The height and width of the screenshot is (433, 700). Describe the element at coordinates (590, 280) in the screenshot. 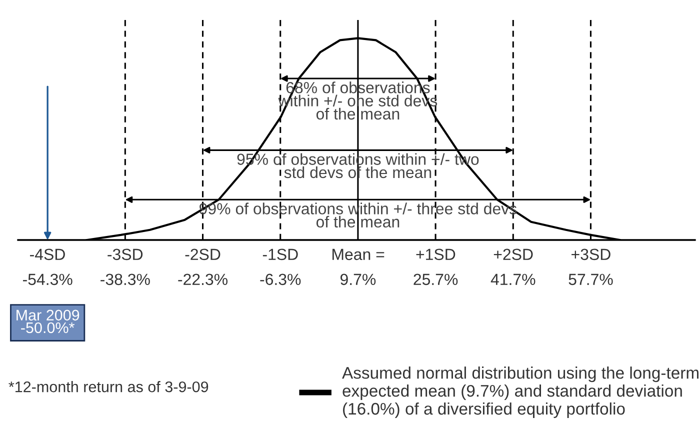

I see `x-tick-label: 57.7%` at that location.